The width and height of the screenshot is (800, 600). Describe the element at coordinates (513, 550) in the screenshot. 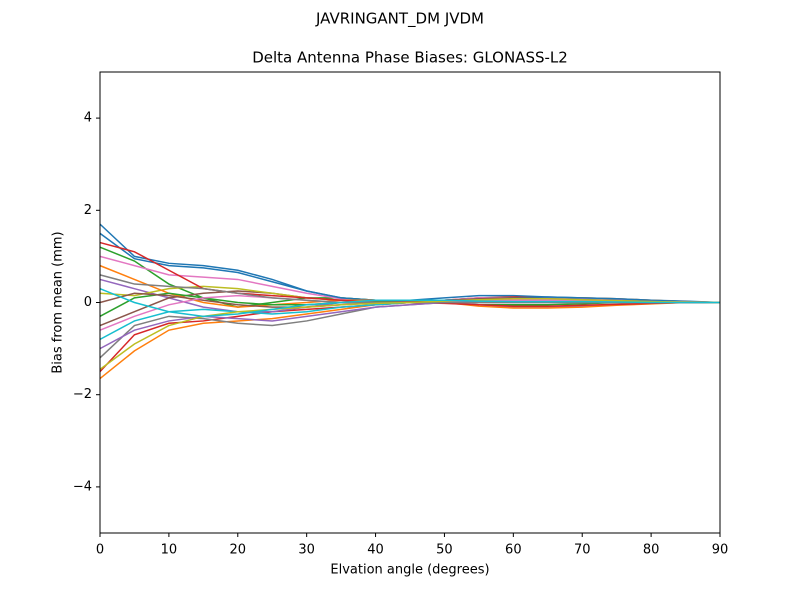

I see `x-tick-label: 60` at that location.